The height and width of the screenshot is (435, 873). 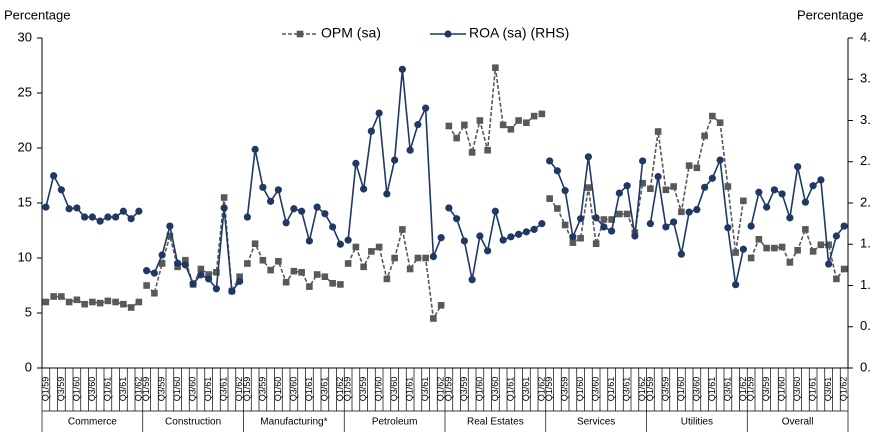 What do you see at coordinates (696, 389) in the screenshot?
I see `x-tick-label: Q3/60` at bounding box center [696, 389].